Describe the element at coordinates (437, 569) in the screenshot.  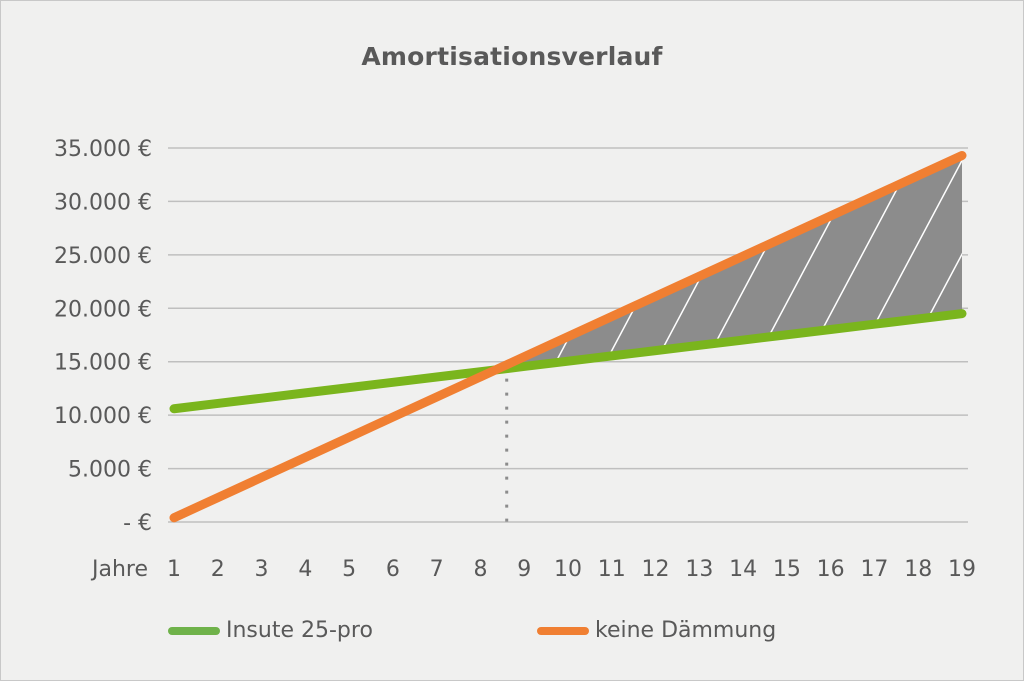
I see `x-tick-label: 7` at that location.